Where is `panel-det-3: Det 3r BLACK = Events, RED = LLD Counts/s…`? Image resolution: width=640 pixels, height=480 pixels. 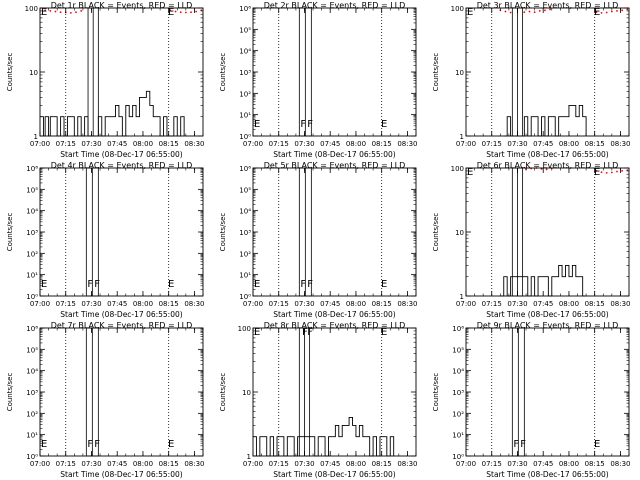
panel-det-3: Det 3r BLACK = Events, RED = LLD Counts/s… is located at coordinates (531, 80).